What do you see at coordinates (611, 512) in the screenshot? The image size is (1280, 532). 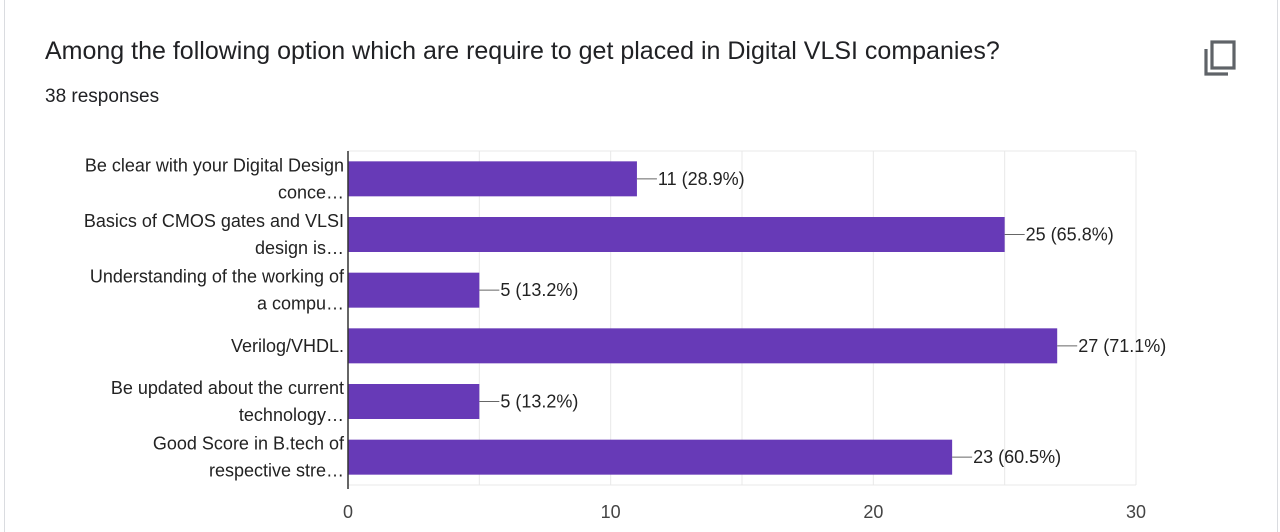 I see `x-tick-label: 10` at bounding box center [611, 512].